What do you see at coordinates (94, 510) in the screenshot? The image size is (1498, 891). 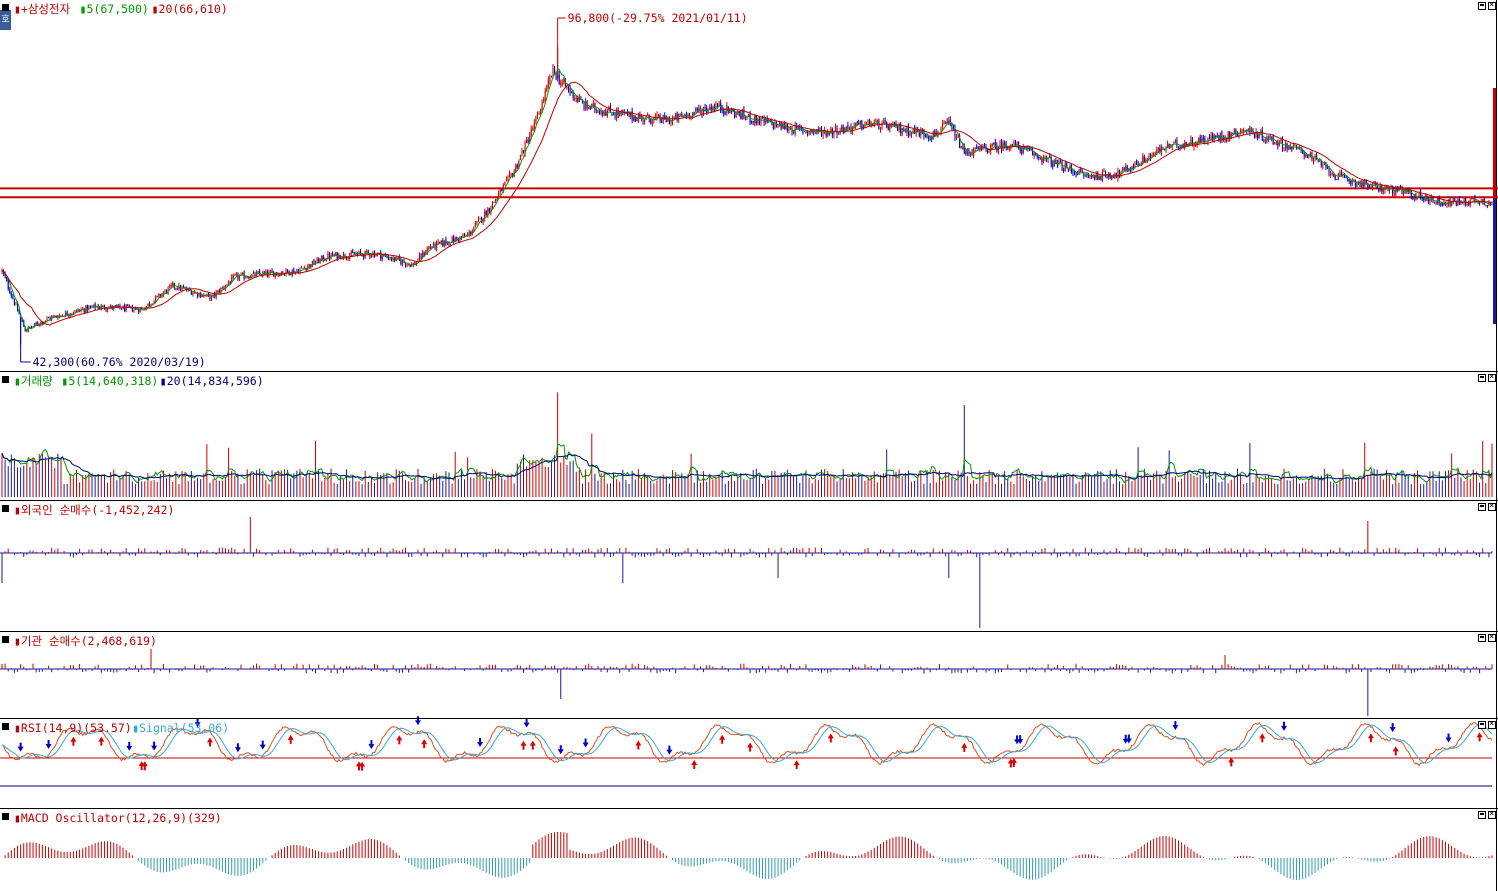 I see `legend-foreign-0: ▮외국인 순매수(-1,452,242)` at bounding box center [94, 510].